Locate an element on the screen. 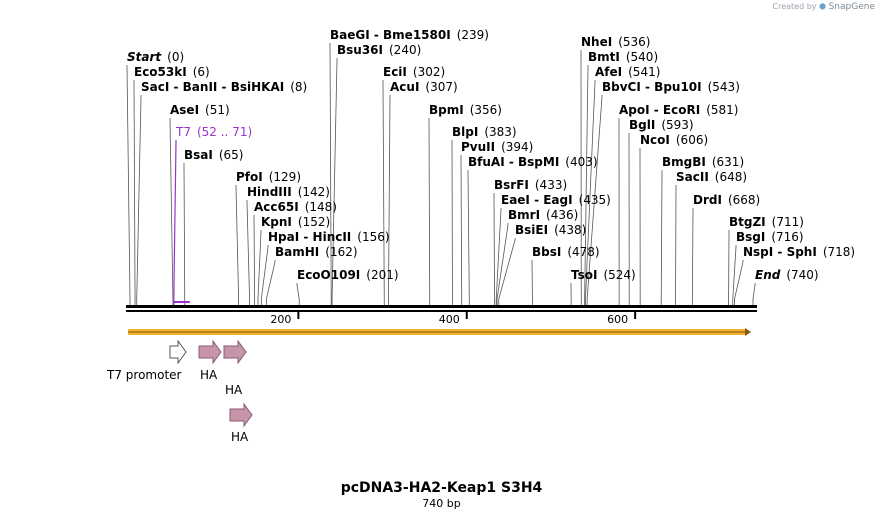 The height and width of the screenshot is (519, 883). site-position: (142) is located at coordinates (313, 192).